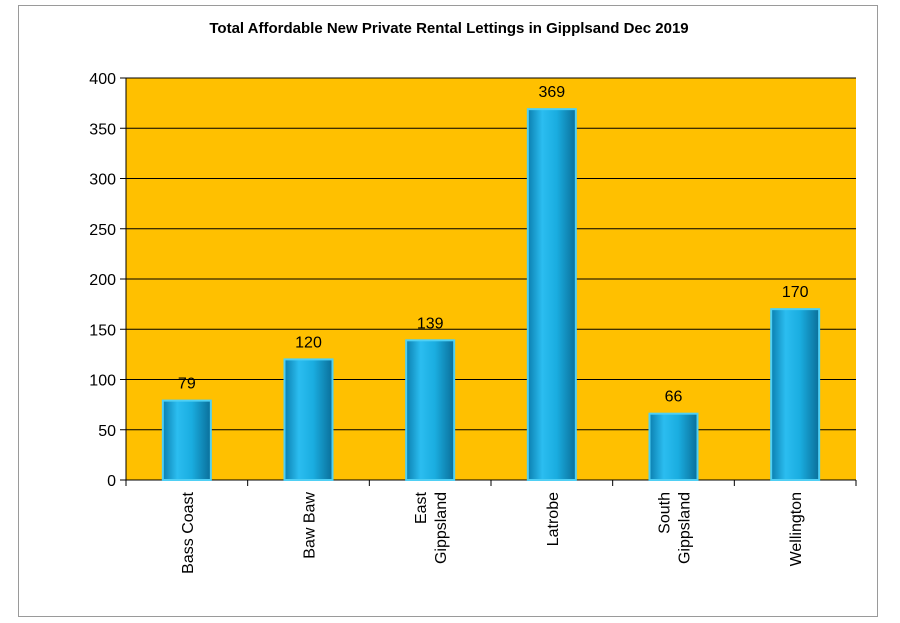 This screenshot has height=623, width=900. Describe the element at coordinates (102, 280) in the screenshot. I see `y-tick-label: 200` at that location.